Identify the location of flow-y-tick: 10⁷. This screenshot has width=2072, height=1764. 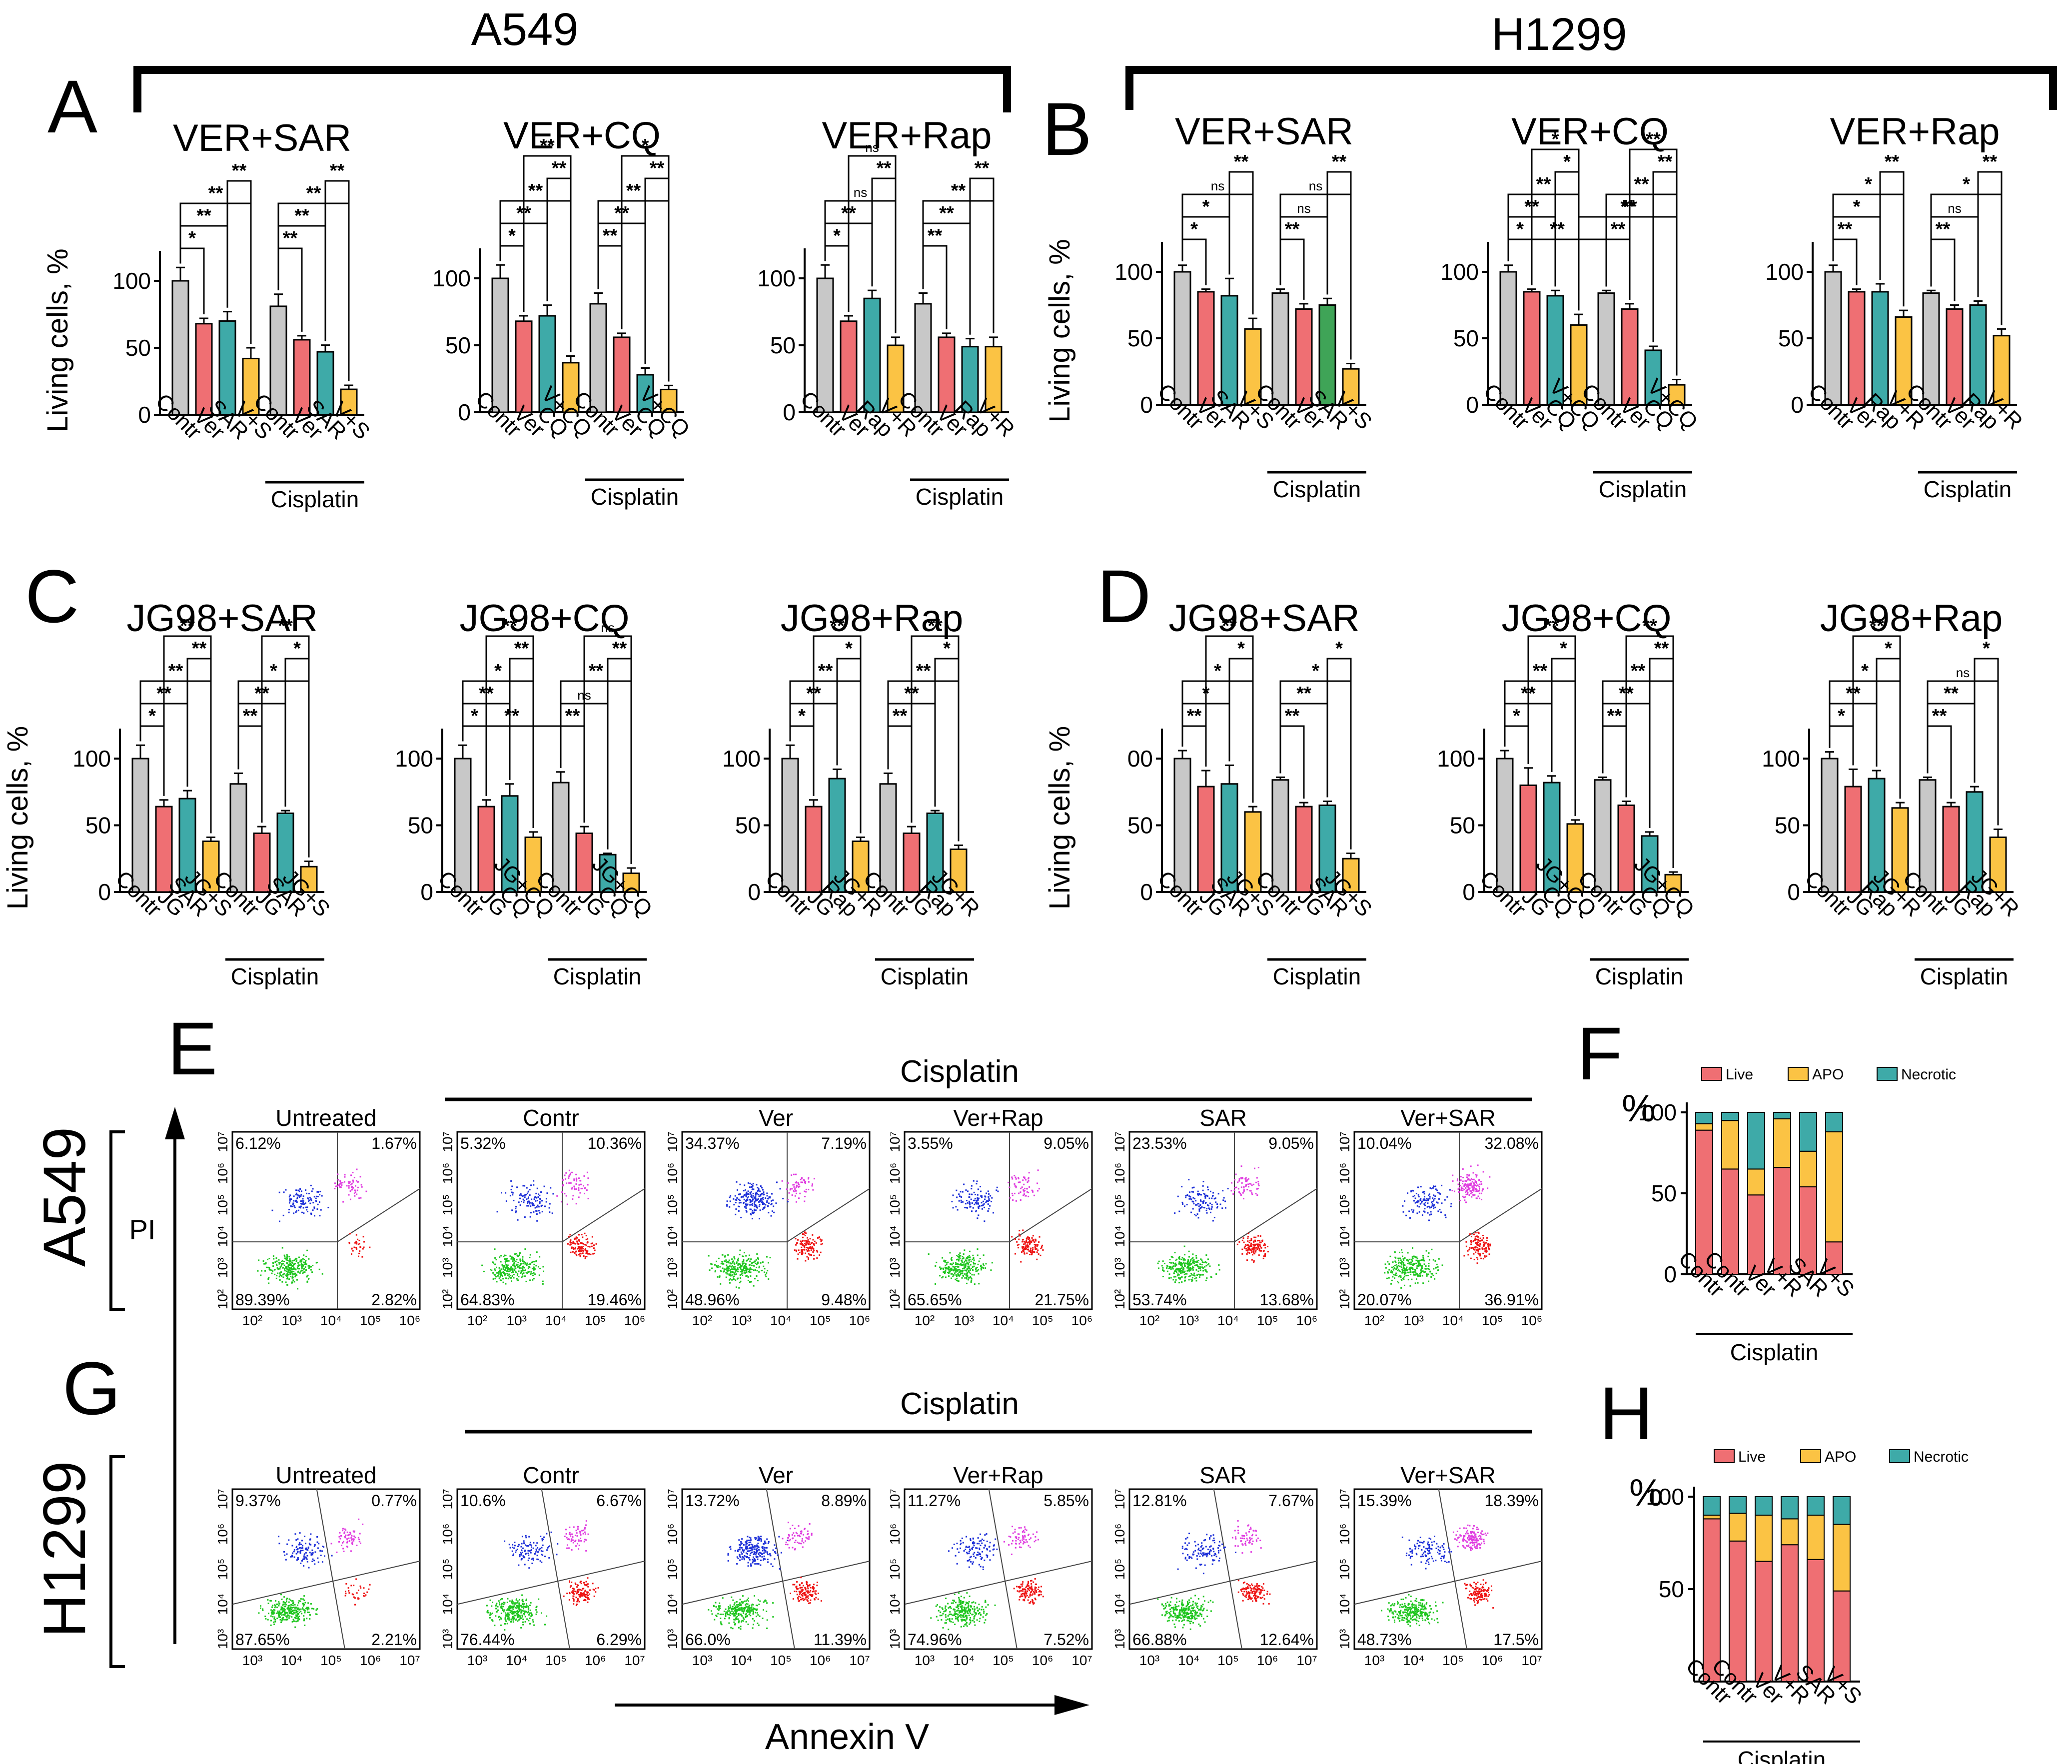
(1119, 1142).